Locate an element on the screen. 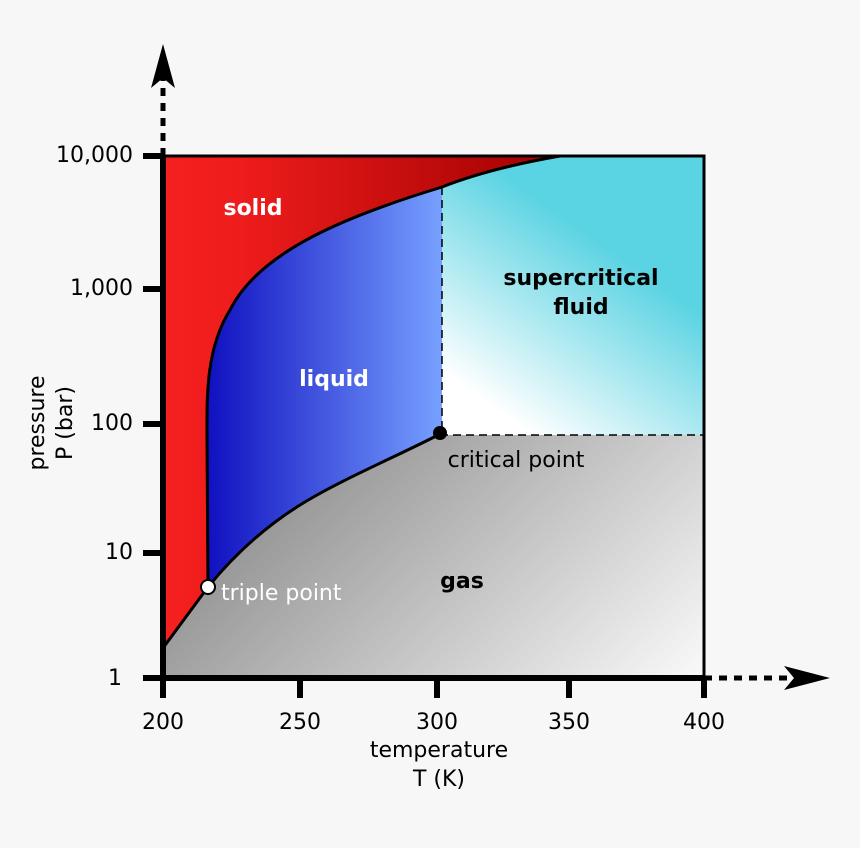  y-tick-label: 1 is located at coordinates (115, 678).